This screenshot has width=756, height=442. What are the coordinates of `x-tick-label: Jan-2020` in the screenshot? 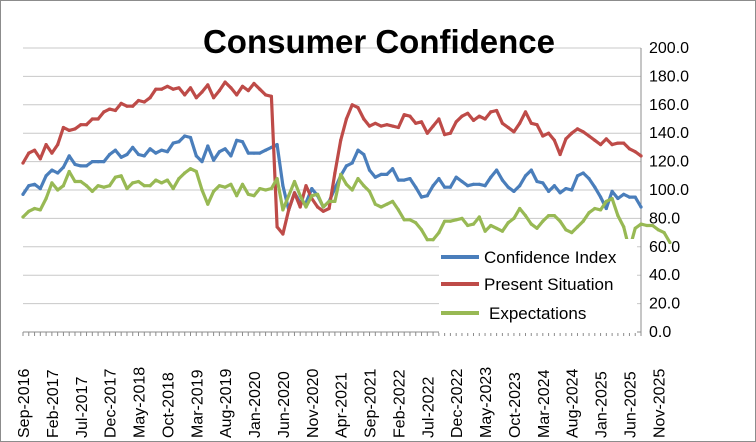 It's located at (255, 404).